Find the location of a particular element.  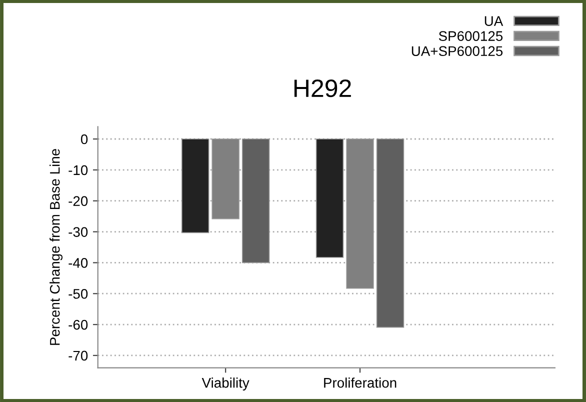

y-tick-label: -20 is located at coordinates (78, 201).